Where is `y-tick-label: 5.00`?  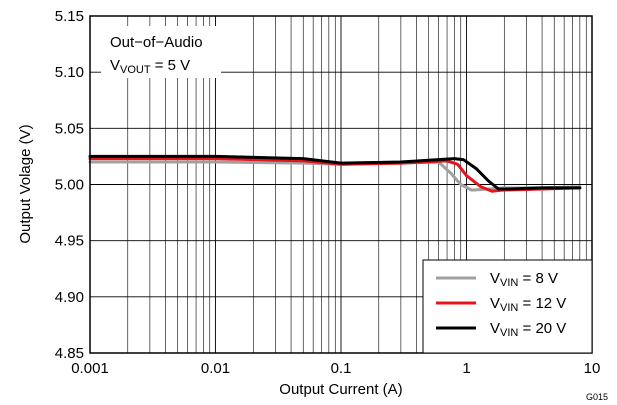
y-tick-label: 5.00 is located at coordinates (69, 185).